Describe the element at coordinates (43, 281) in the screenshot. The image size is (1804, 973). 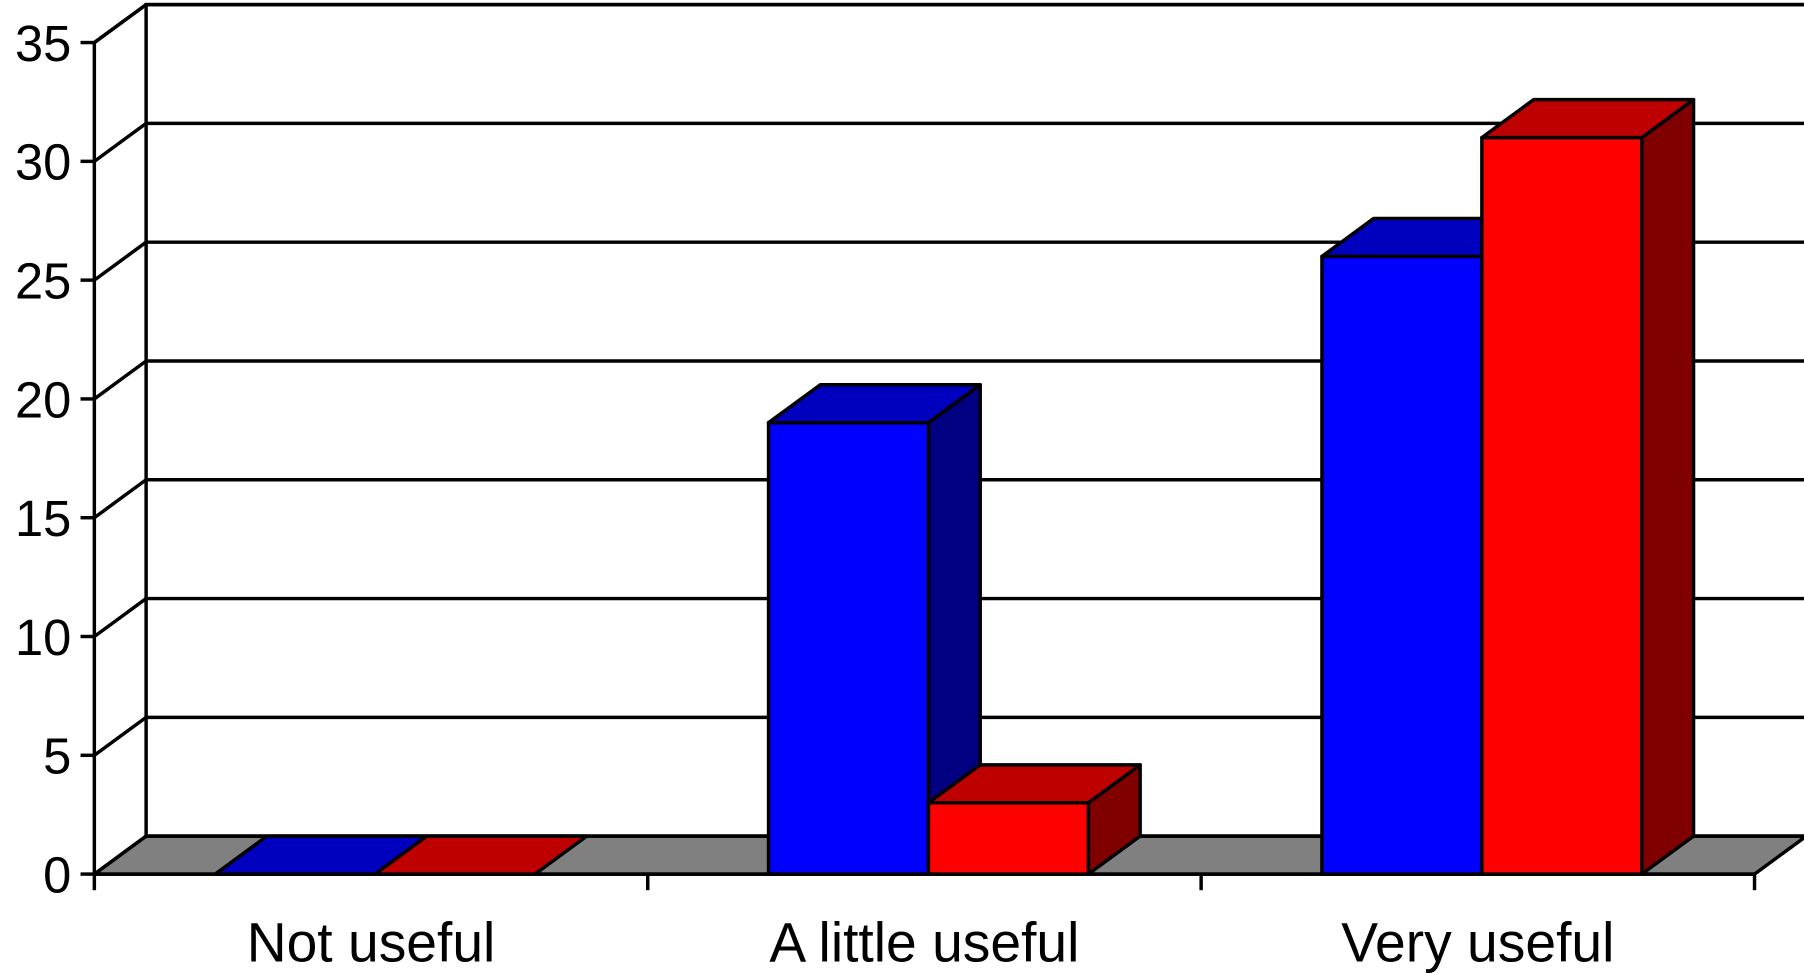
I see `y-tick-label: 25` at that location.